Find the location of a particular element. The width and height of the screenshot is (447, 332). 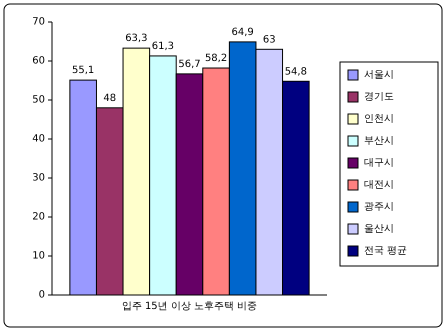

x-tick-label: 입주 15년 이상 노후주택 비중 is located at coordinates (190, 306).